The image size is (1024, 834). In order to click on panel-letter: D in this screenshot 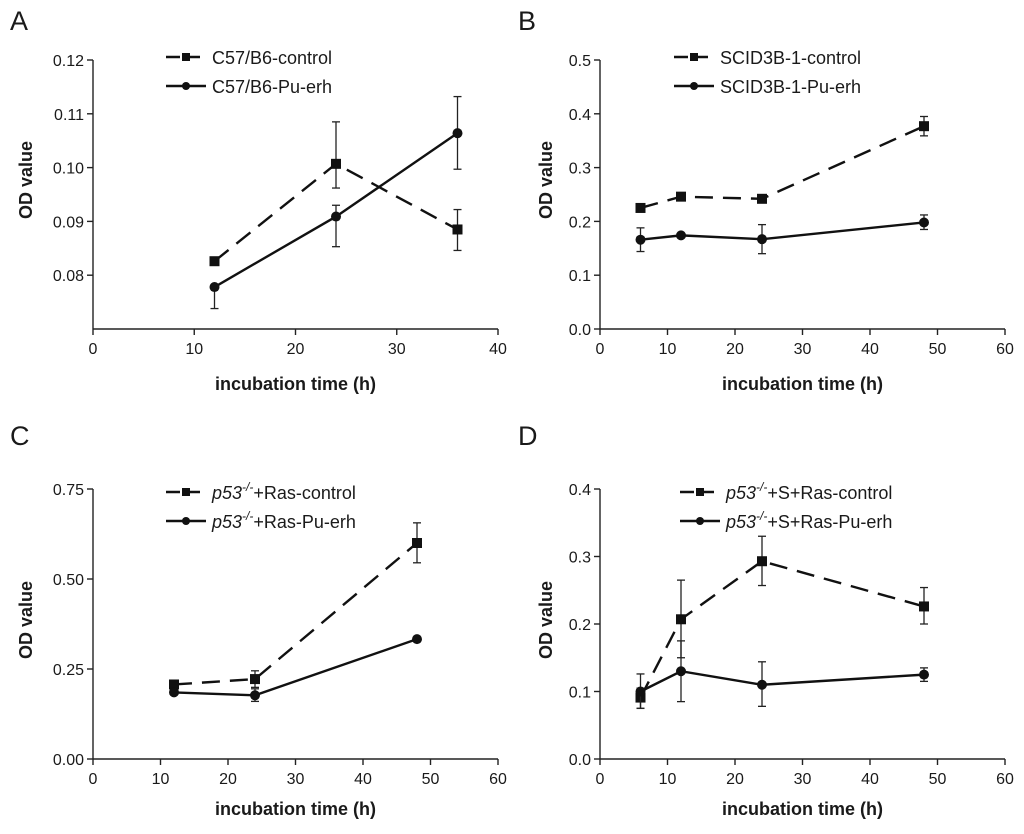, I will do `click(528, 436)`.